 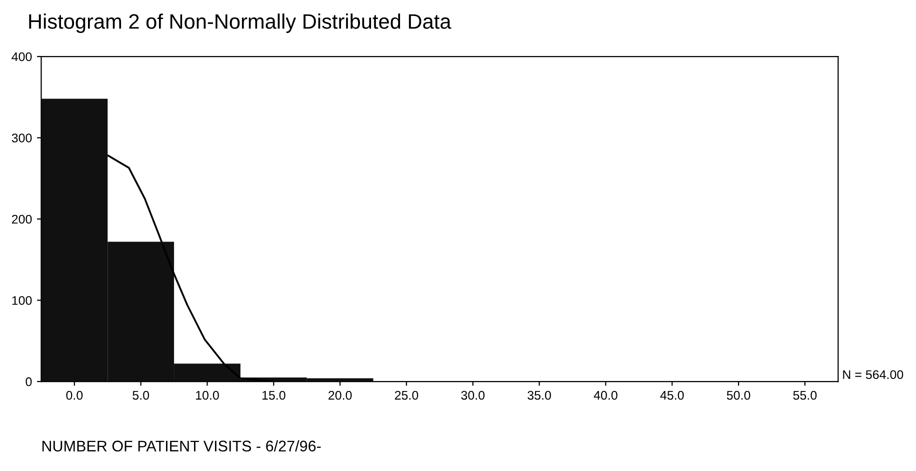 What do you see at coordinates (738, 395) in the screenshot?
I see `x-tick-label: 50.0` at bounding box center [738, 395].